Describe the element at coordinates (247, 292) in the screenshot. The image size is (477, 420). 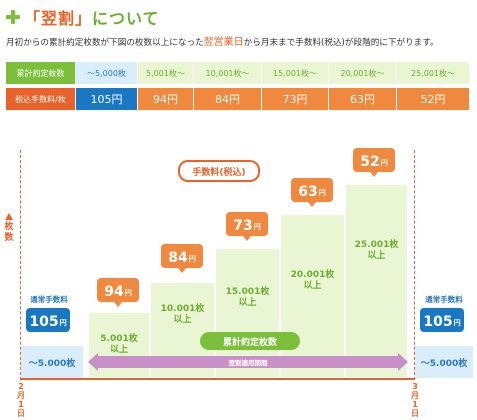
I see `step-count-label: 15.001枚` at that location.